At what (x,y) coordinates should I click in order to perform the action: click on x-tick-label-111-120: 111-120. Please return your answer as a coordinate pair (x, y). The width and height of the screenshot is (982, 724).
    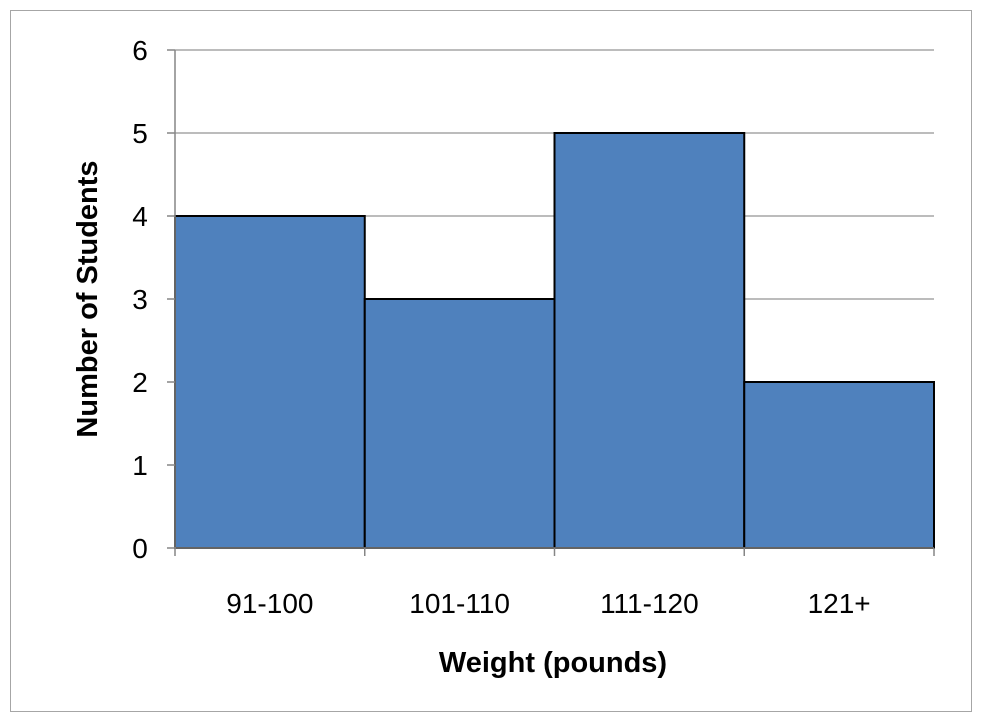
    Looking at the image, I should click on (649, 603).